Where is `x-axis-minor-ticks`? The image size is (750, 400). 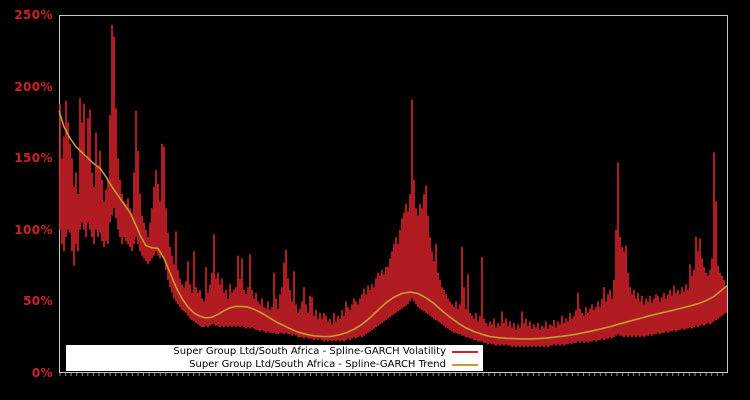 x-axis-minor-ticks is located at coordinates (391, 374).